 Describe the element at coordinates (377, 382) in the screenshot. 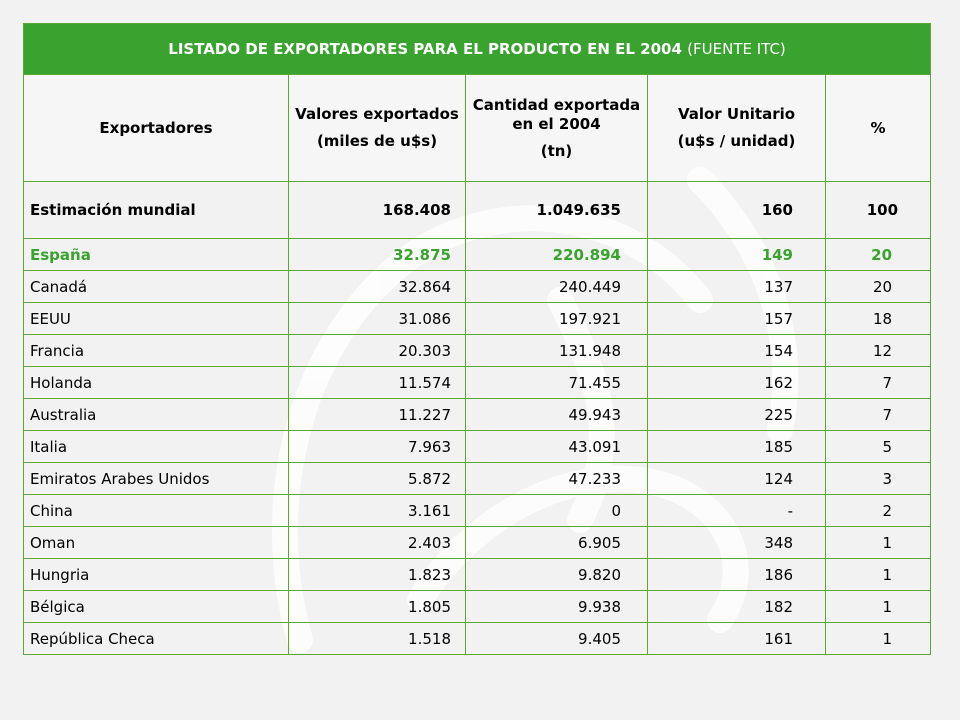

I see `cell-valores: 11.574` at that location.